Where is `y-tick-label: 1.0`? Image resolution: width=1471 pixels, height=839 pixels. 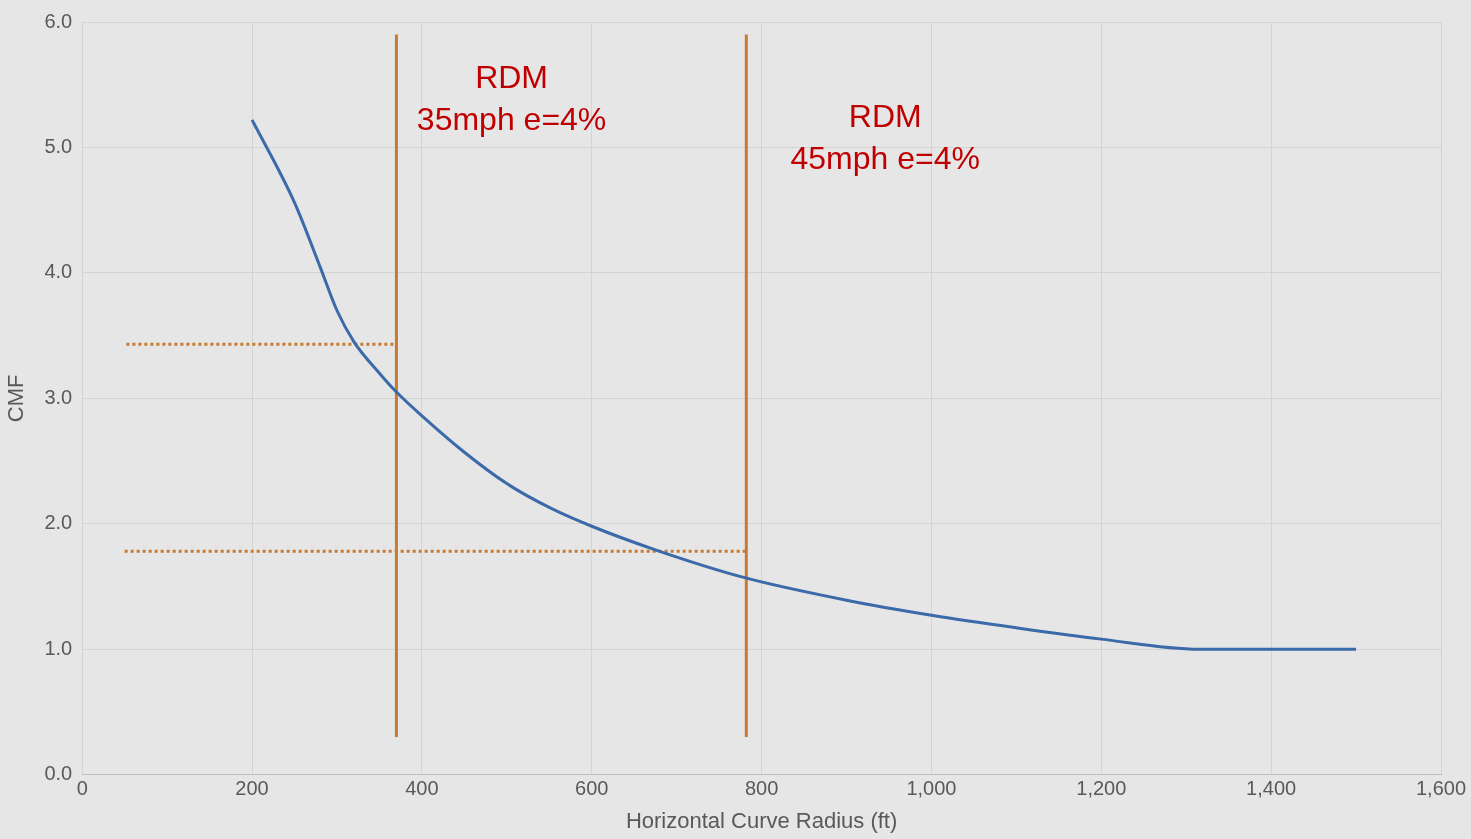 y-tick-label: 1.0 is located at coordinates (58, 647).